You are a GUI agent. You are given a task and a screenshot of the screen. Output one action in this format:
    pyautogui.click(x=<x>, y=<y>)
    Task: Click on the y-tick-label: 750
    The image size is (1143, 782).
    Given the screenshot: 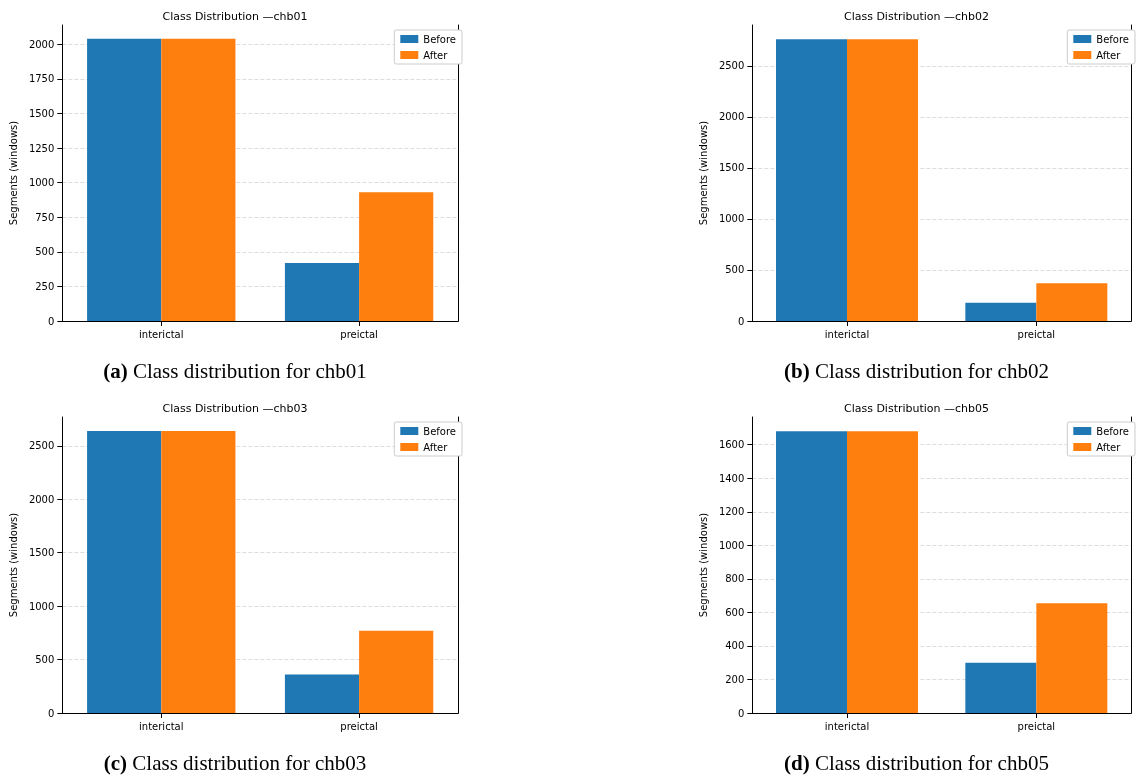 What is the action you would take?
    pyautogui.click(x=45, y=217)
    